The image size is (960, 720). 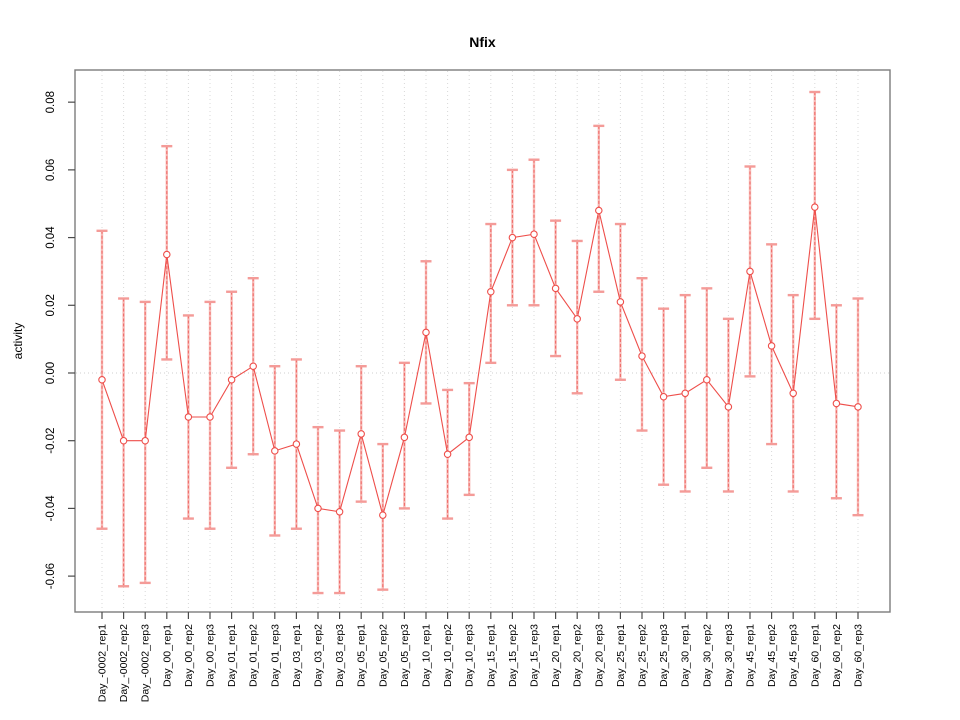 I want to click on y-tick-label: 0.02, so click(x=51, y=305).